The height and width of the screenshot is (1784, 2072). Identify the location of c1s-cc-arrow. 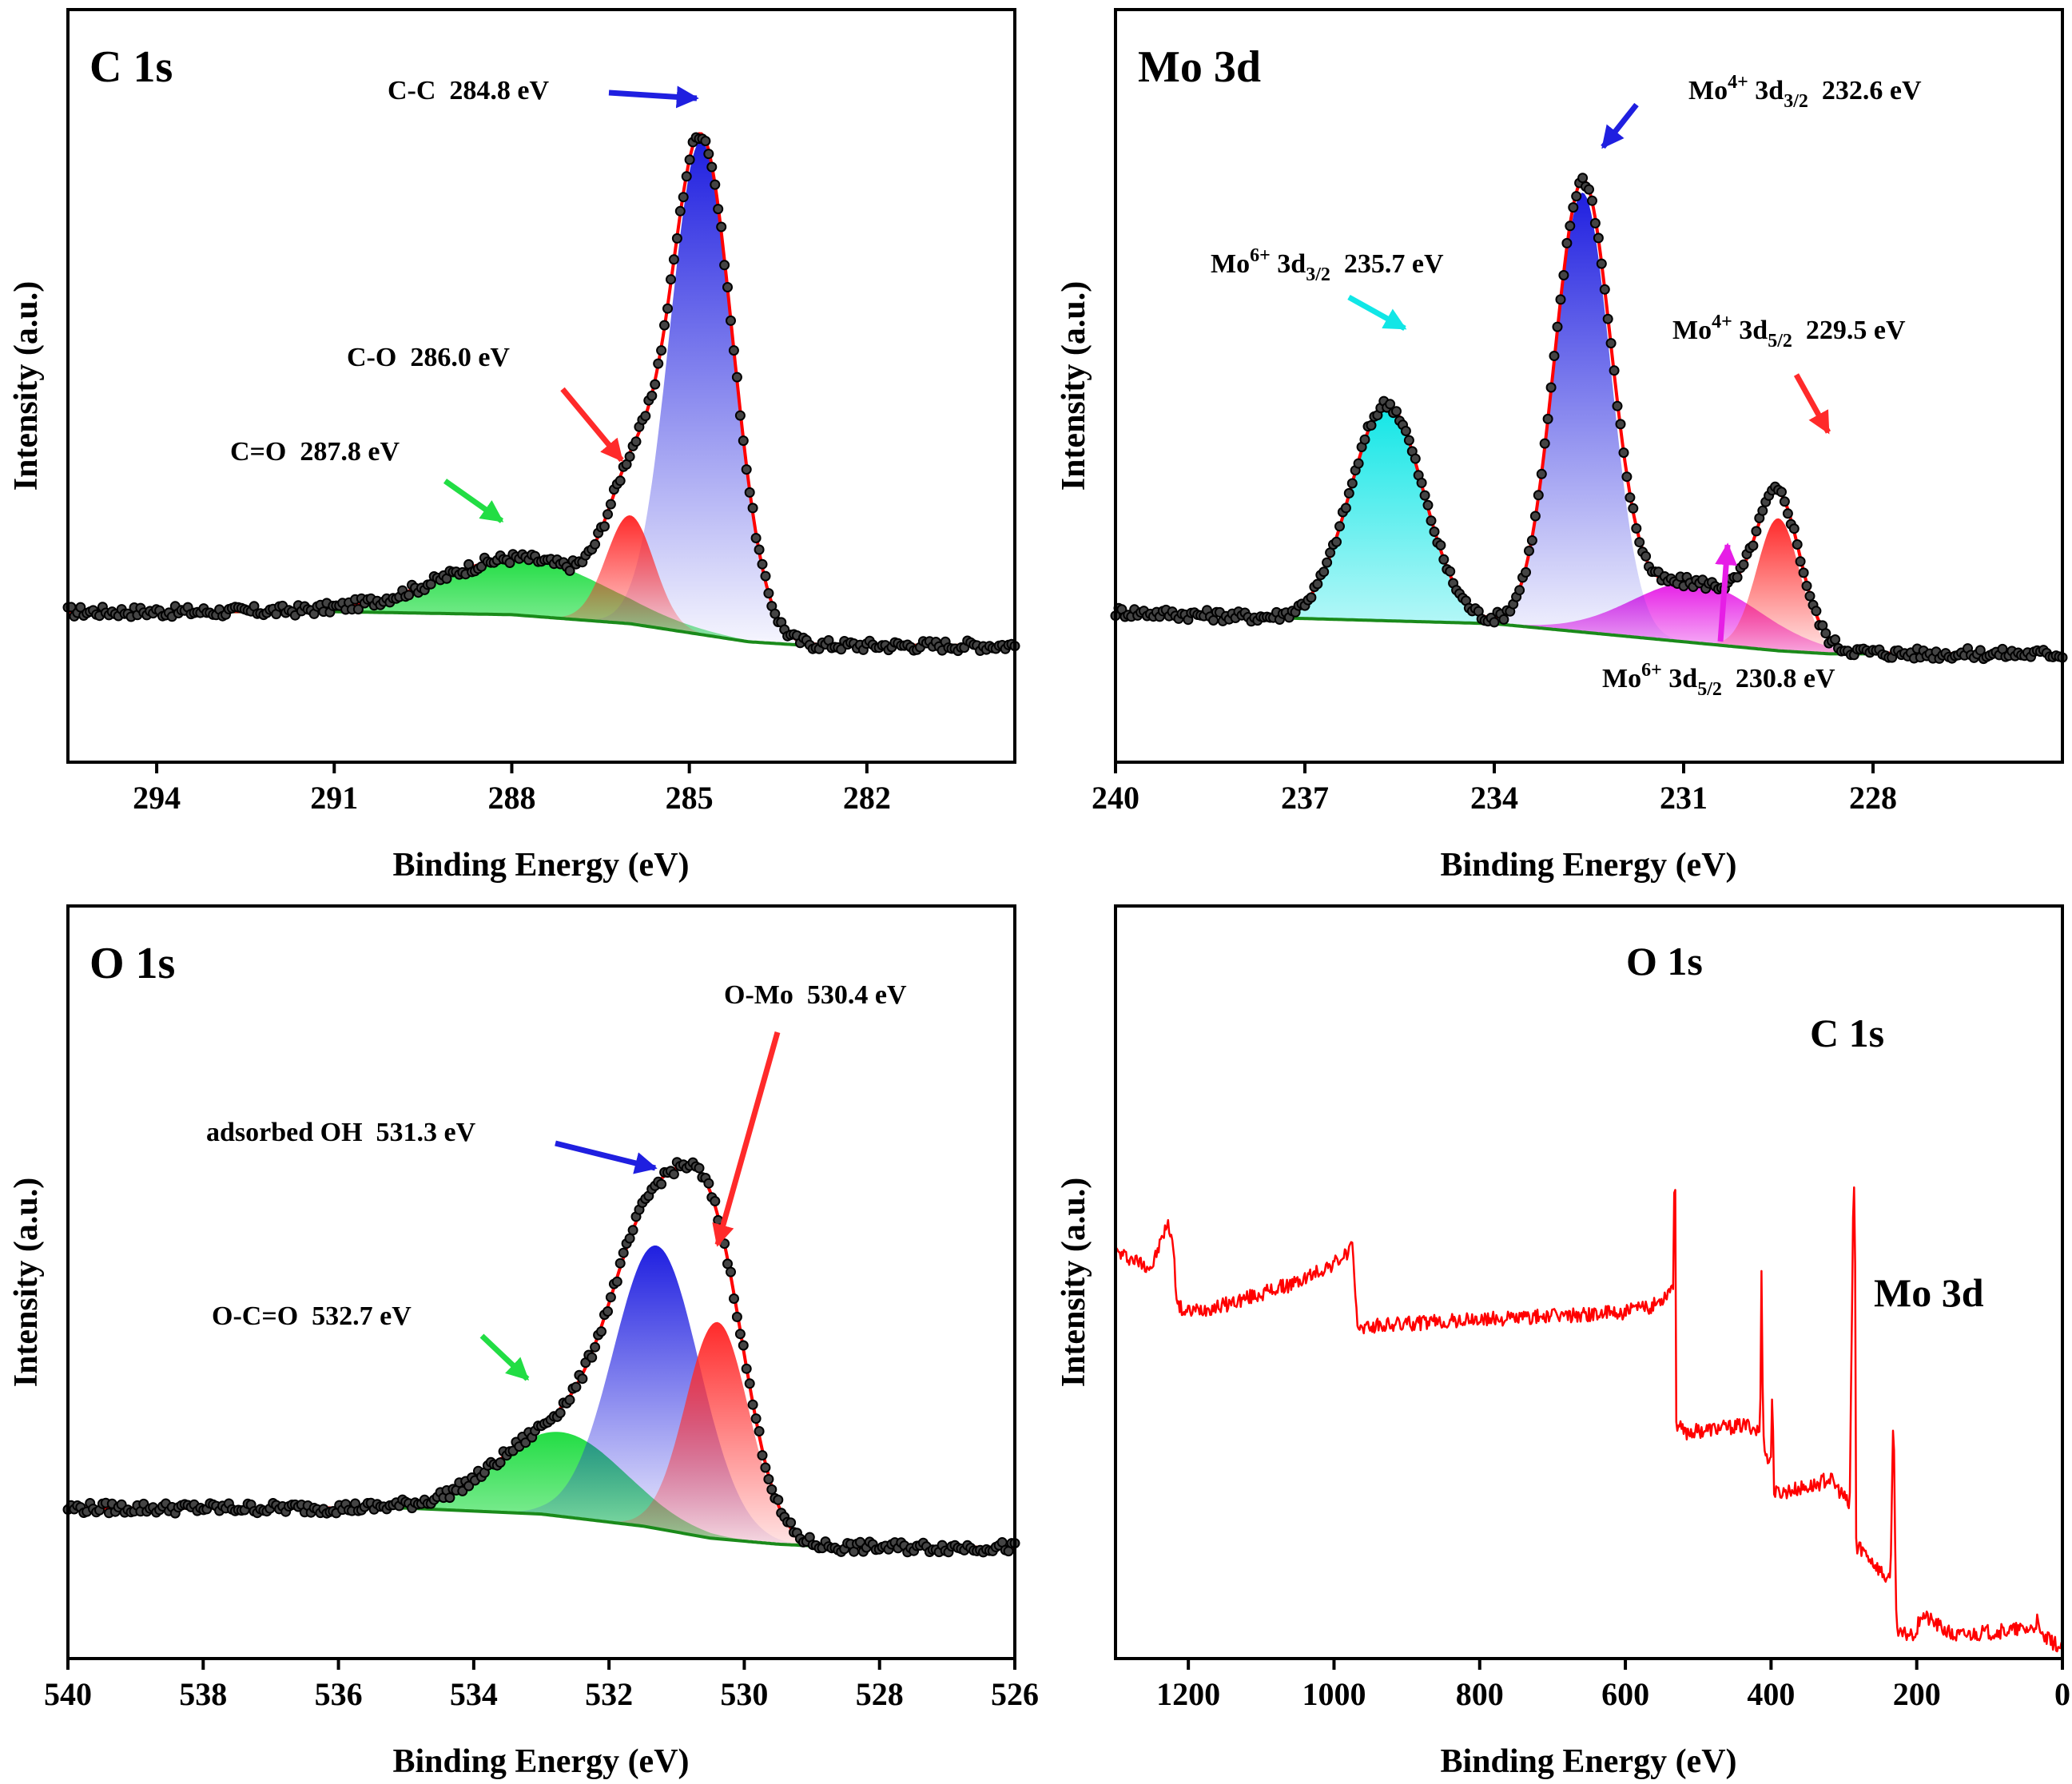
(653, 97).